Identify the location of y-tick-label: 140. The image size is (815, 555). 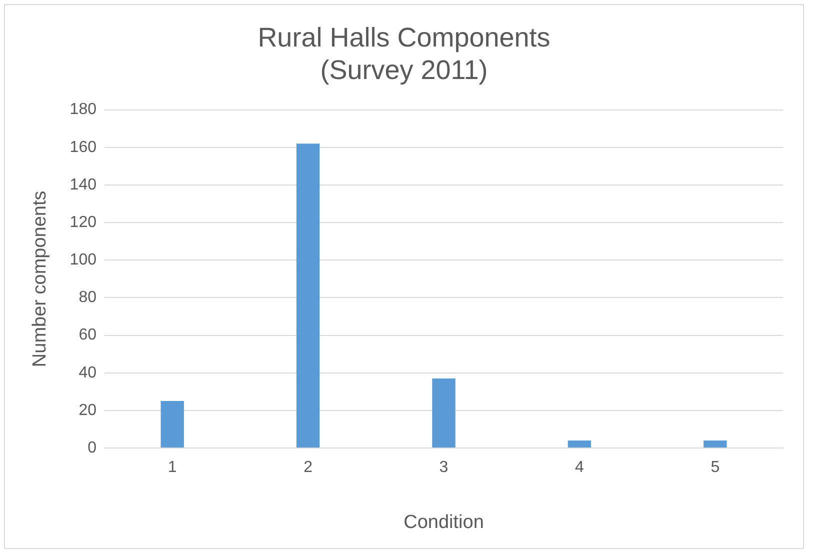
(83, 185).